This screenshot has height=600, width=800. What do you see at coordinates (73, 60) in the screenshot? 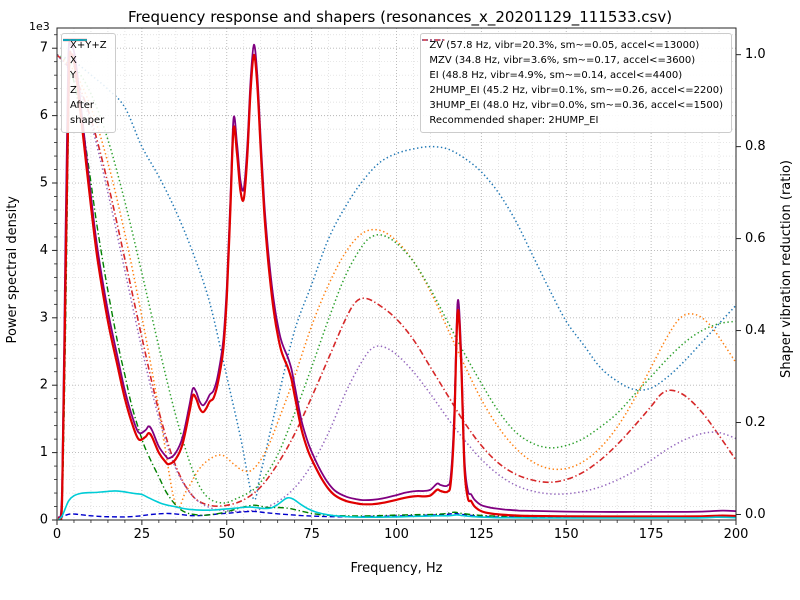
I see `legend-label: X` at bounding box center [73, 60].